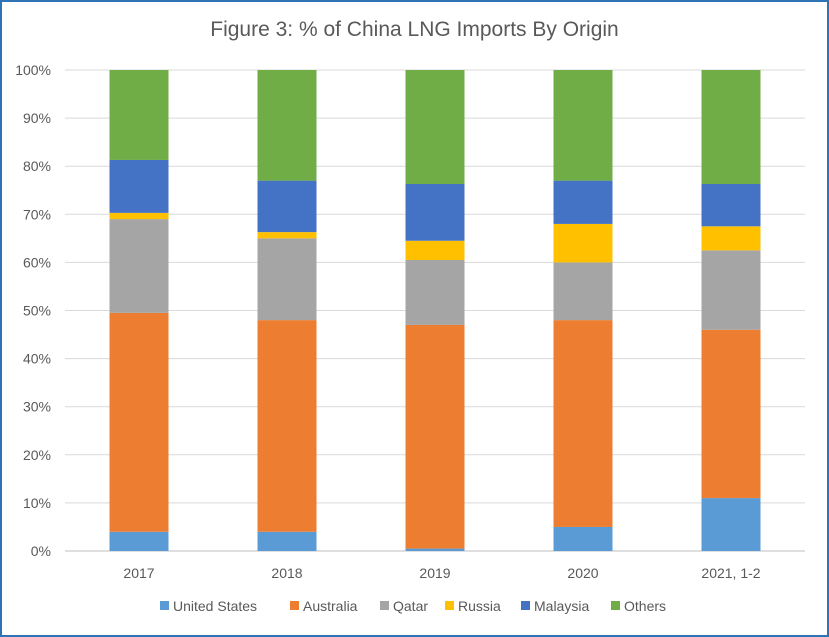 The width and height of the screenshot is (829, 637). What do you see at coordinates (37, 407) in the screenshot?
I see `y-tick-label: 30%` at bounding box center [37, 407].